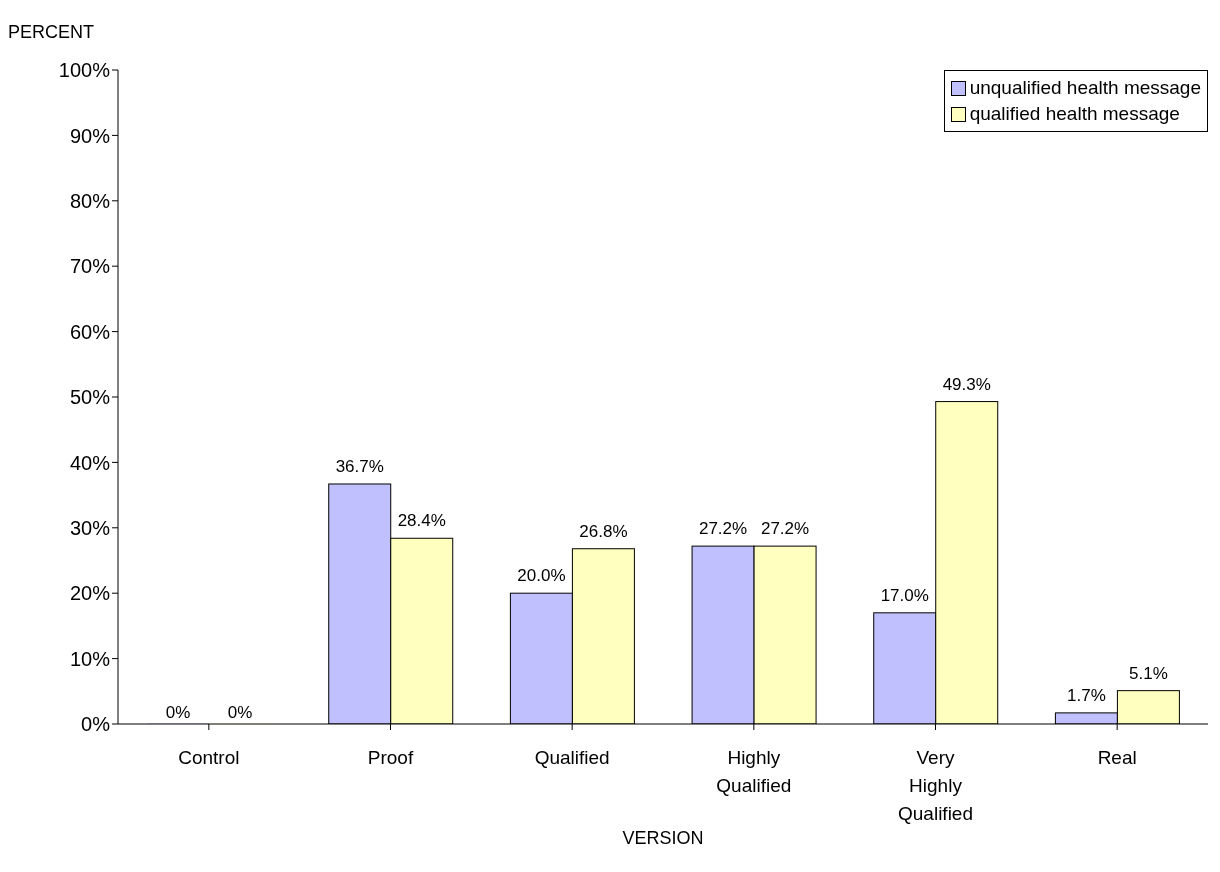 Image resolution: width=1220 pixels, height=872 pixels. I want to click on y-tick-label: 0%, so click(96, 724).